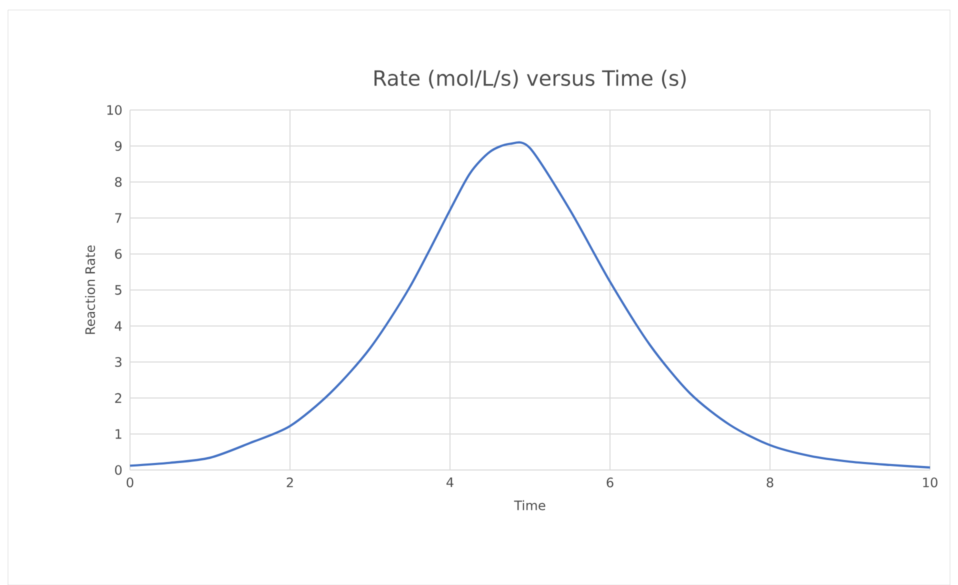 The image size is (958, 585). Describe the element at coordinates (118, 218) in the screenshot. I see `y-tick-label: 7` at that location.